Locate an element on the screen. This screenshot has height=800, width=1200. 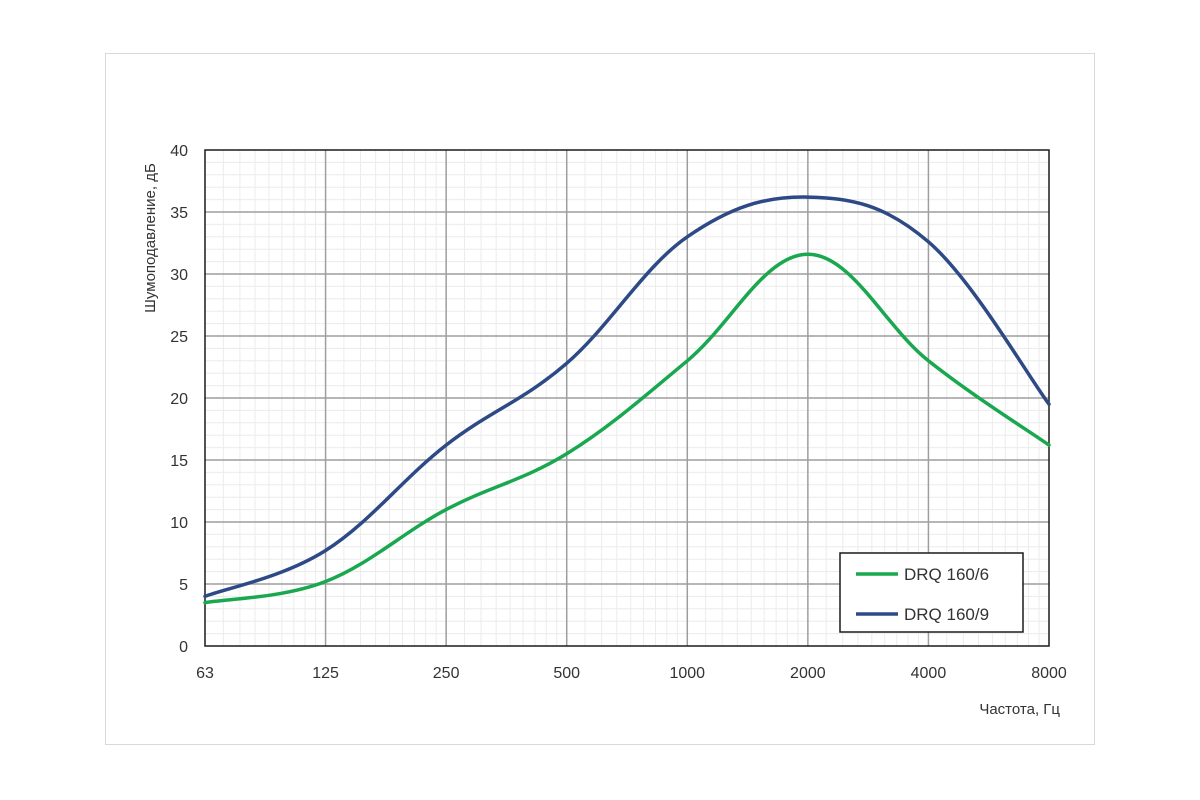
legend-label: DRQ 160/6 is located at coordinates (946, 574).